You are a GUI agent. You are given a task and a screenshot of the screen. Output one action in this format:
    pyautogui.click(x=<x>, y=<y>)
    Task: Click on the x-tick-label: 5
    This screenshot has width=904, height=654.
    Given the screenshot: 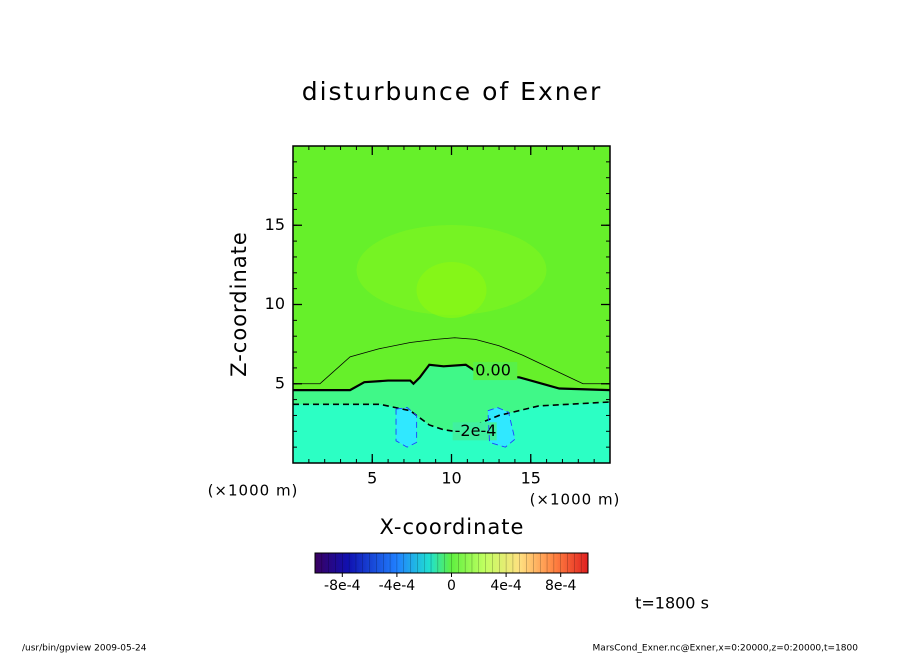 What is the action you would take?
    pyautogui.click(x=372, y=478)
    